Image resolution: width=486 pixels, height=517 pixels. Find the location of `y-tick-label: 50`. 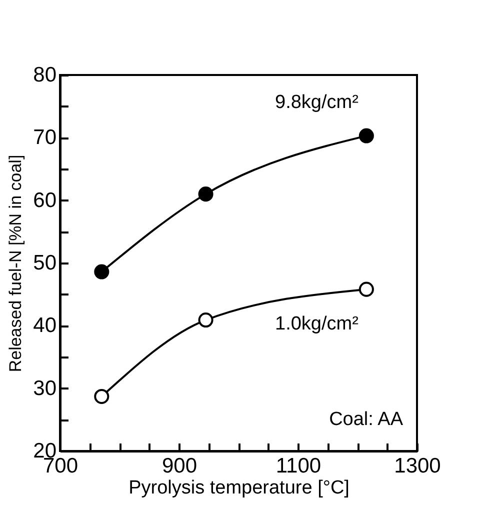

y-tick-label: 50 is located at coordinates (44, 263).